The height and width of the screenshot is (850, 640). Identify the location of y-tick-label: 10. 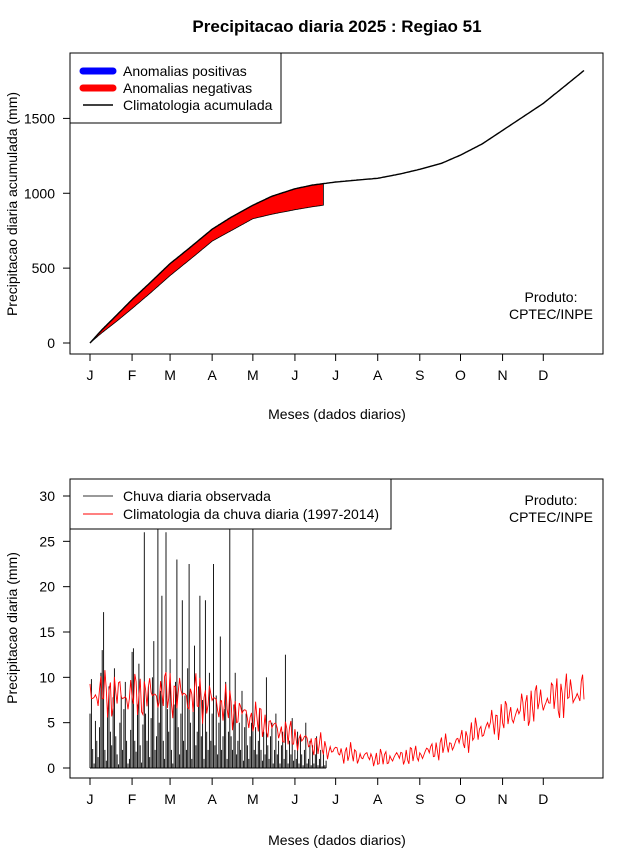
(47, 677).